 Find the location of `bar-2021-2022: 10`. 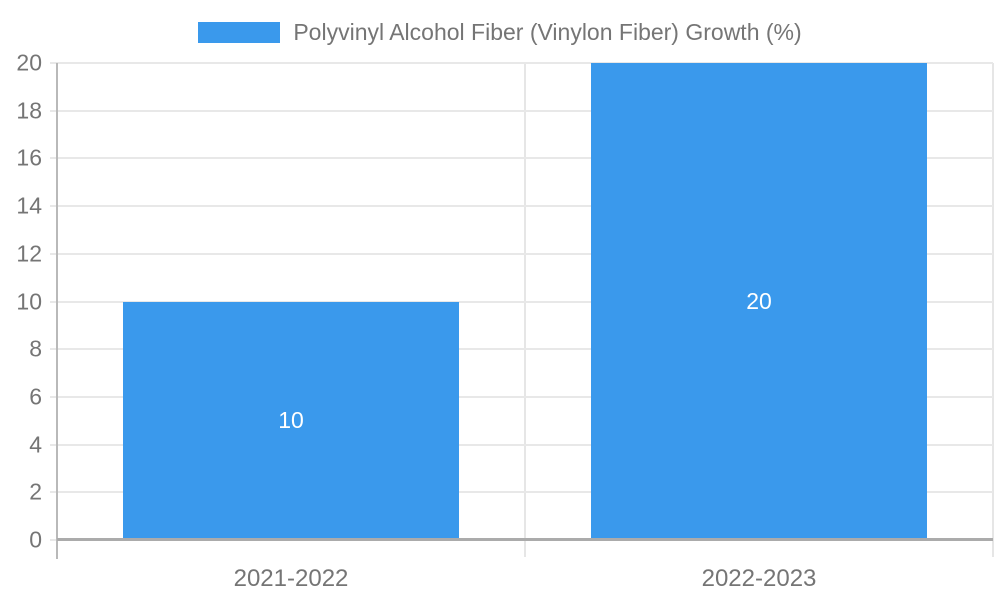

bar-2021-2022: 10 is located at coordinates (291, 420).